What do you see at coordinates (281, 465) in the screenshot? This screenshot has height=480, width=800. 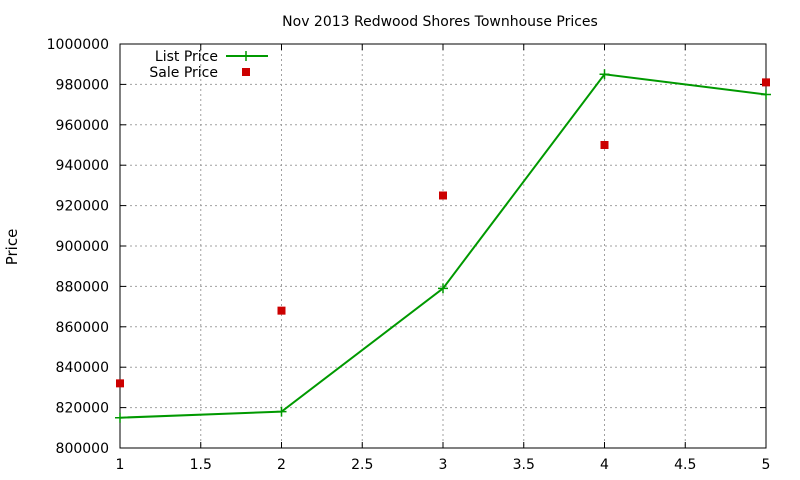 I see `x-tick-label: 2` at bounding box center [281, 465].